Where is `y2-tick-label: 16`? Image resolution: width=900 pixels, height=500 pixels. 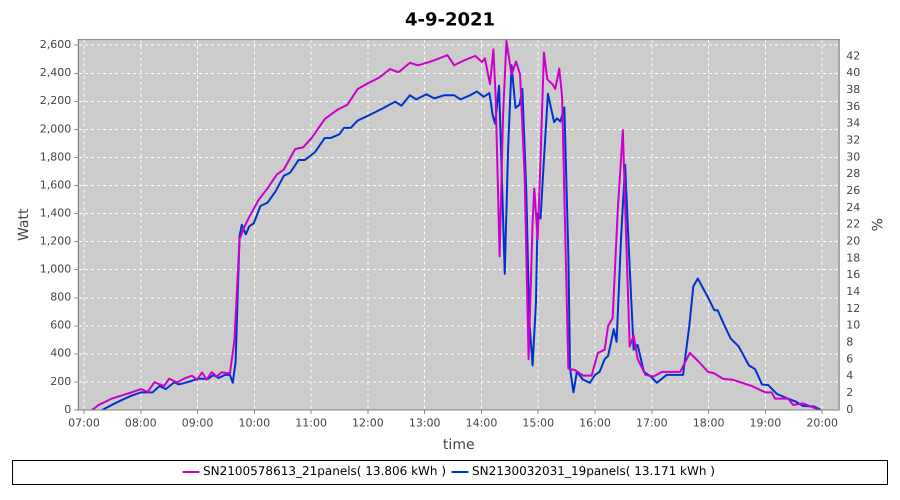
y2-tick-label: 16 is located at coordinates (853, 275).